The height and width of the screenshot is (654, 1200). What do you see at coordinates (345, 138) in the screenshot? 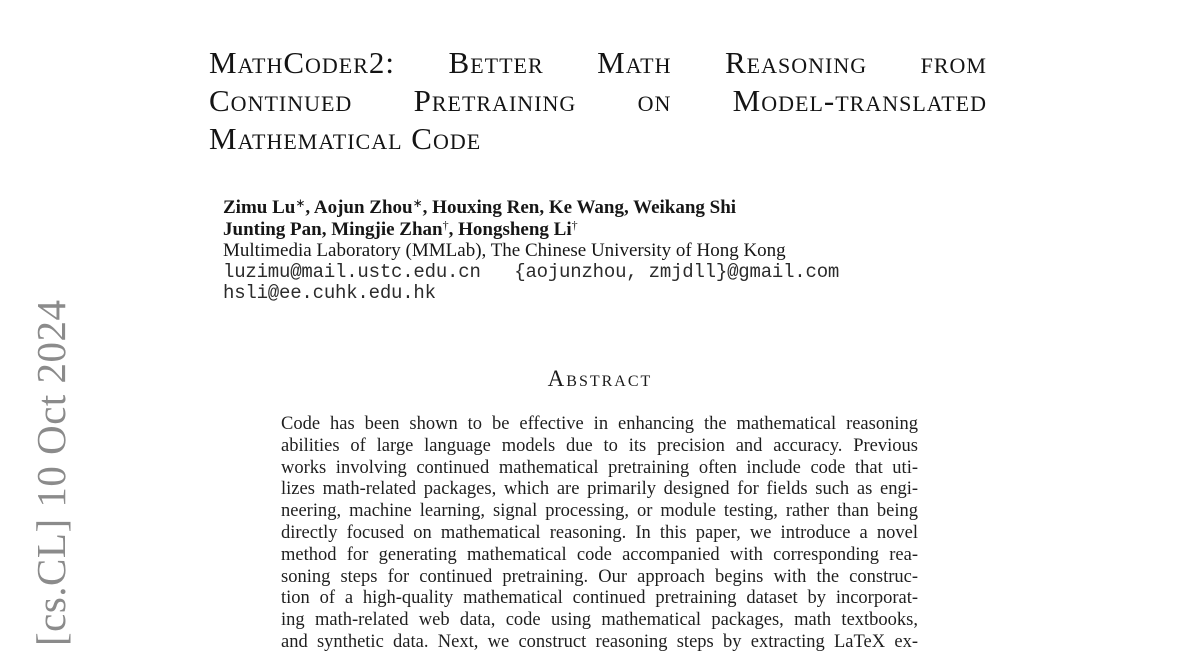
I see `title-line-3: Mathematical Code` at bounding box center [345, 138].